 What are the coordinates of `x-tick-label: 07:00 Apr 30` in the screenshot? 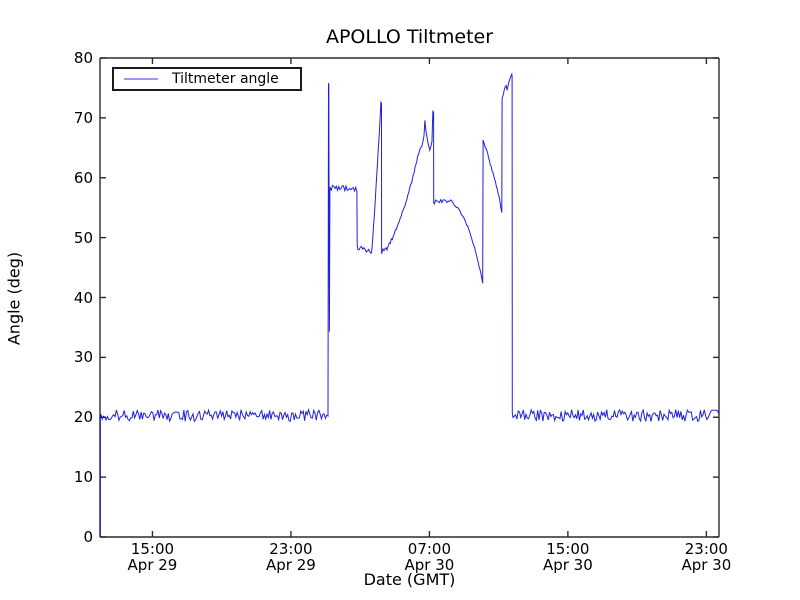 It's located at (429, 557).